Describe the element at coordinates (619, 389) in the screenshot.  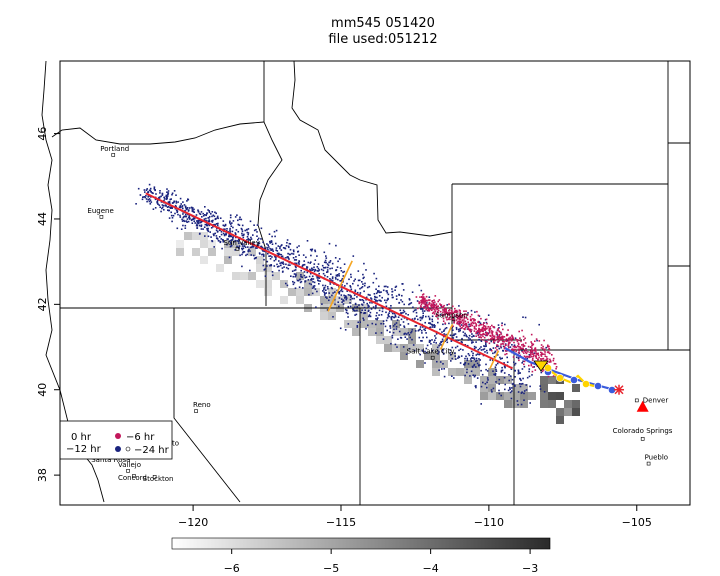
I see `release-star-icon` at that location.